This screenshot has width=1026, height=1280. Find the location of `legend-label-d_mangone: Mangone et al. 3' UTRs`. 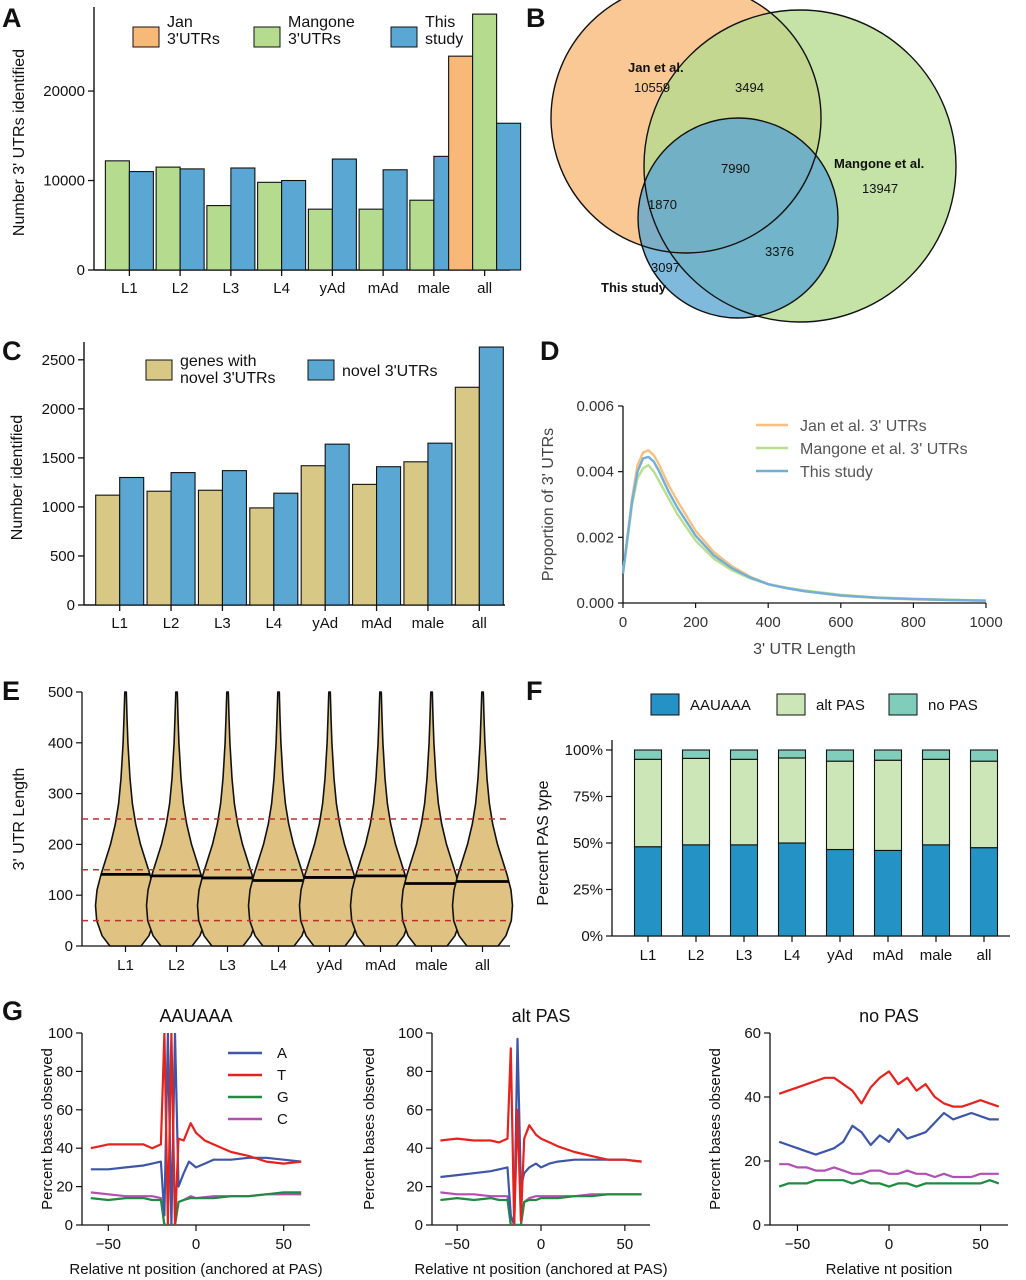

legend-label-d_mangone: Mangone et al. 3' UTRs is located at coordinates (884, 449).